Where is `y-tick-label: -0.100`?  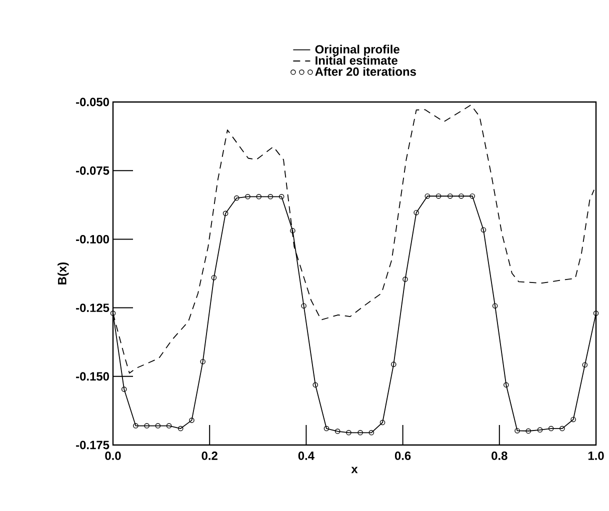 y-tick-label: -0.100 is located at coordinates (92, 239).